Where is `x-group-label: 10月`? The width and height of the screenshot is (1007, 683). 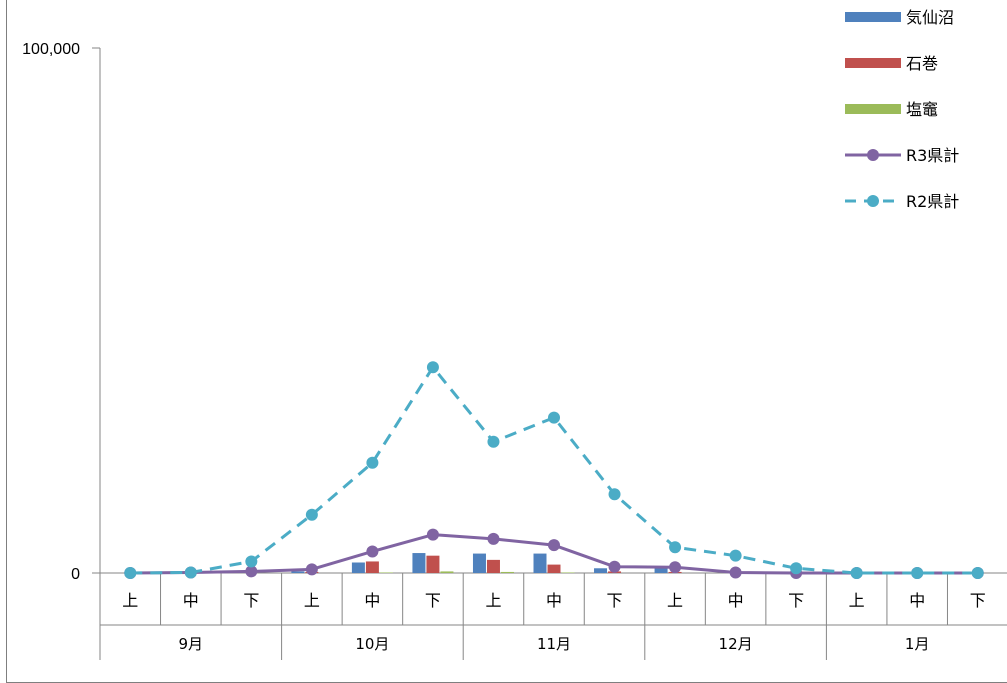 x-group-label: 10月 is located at coordinates (372, 644).